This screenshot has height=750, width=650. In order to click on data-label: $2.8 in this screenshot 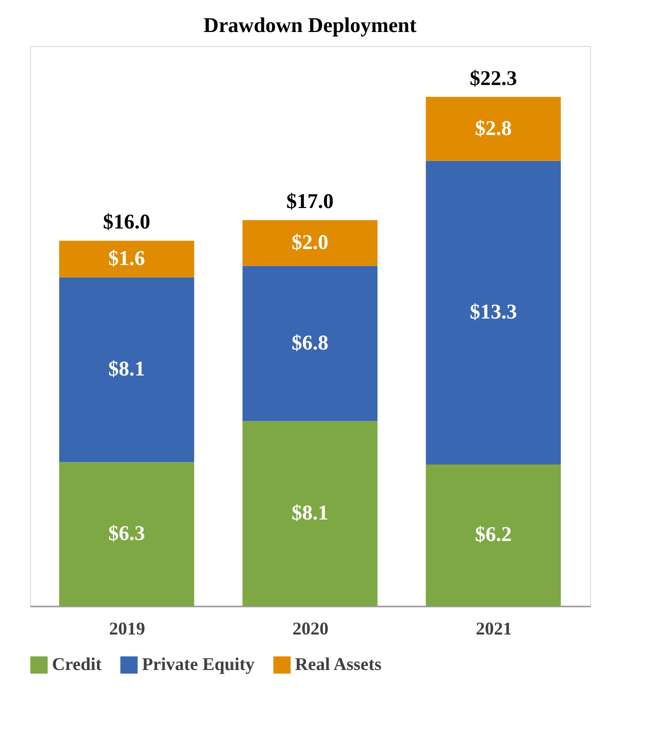, I will do `click(493, 128)`.